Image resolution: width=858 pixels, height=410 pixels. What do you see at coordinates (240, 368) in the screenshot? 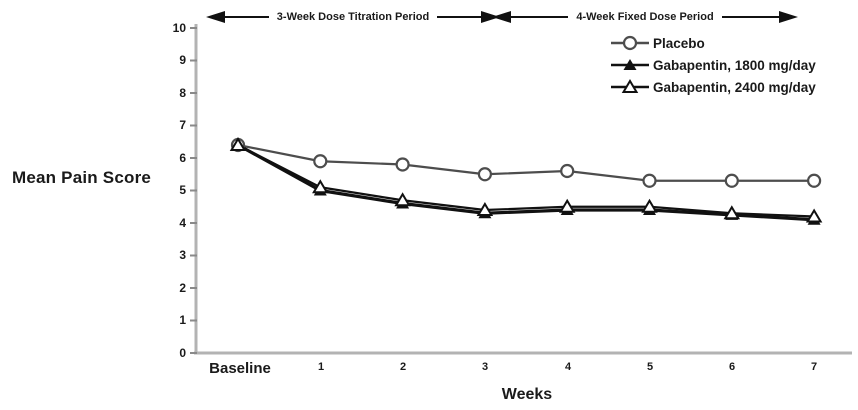
I see `x-tick-label: Baseline` at bounding box center [240, 368].